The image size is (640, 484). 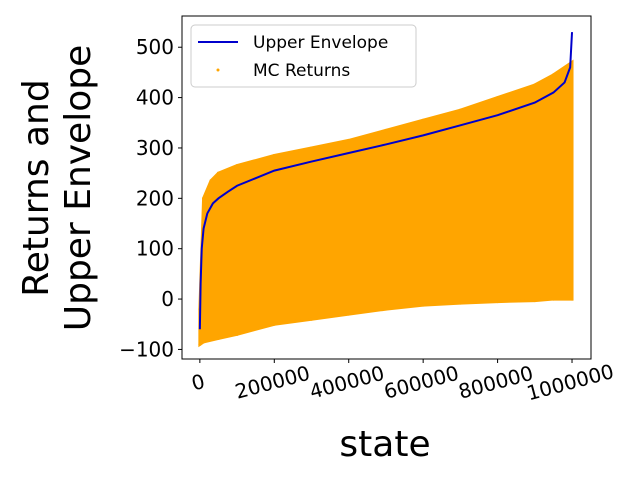 What do you see at coordinates (155, 98) in the screenshot?
I see `y-tick-label: 400` at bounding box center [155, 98].